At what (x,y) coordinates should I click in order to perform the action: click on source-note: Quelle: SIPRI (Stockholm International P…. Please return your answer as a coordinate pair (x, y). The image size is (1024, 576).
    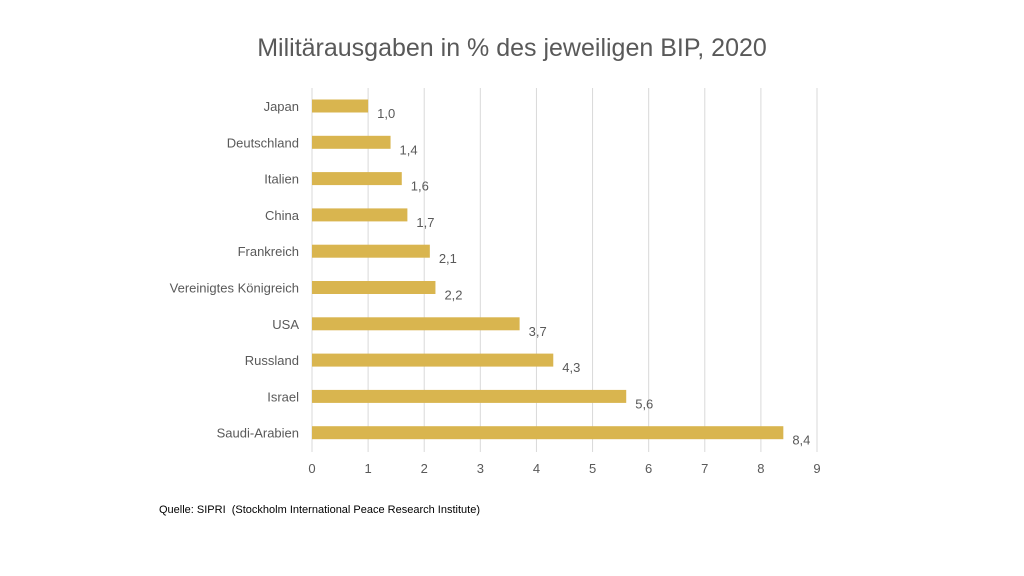
    Looking at the image, I should click on (319, 510).